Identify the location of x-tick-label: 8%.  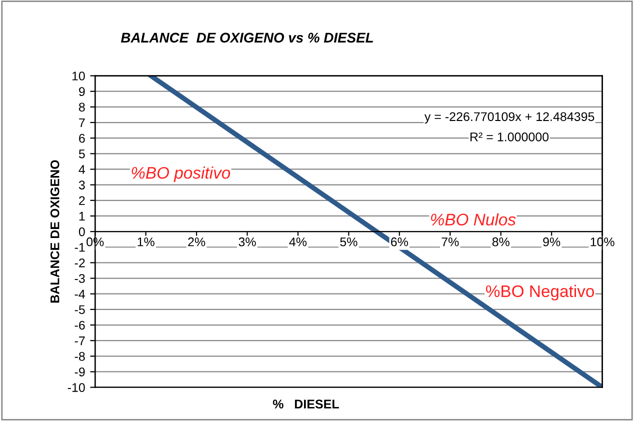
(501, 241).